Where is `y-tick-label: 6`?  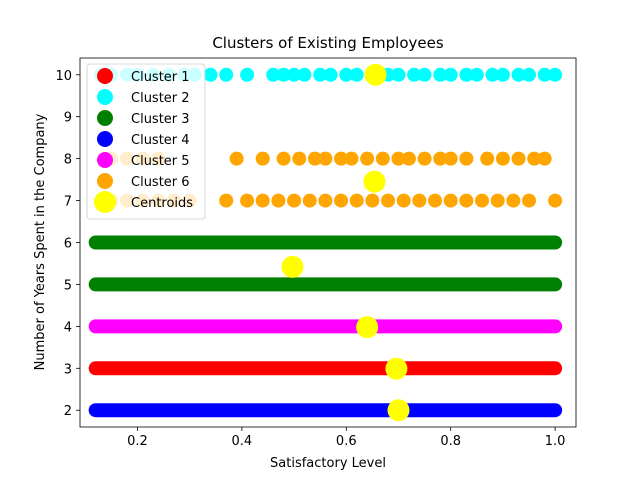
y-tick-label: 6 is located at coordinates (68, 244).